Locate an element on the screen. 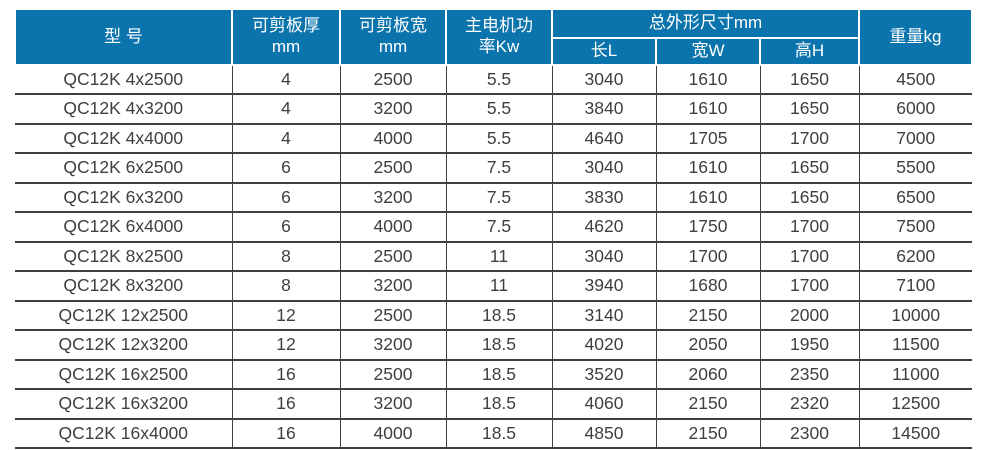  header-row-sub: 长L 宽W 高H is located at coordinates (493, 51).